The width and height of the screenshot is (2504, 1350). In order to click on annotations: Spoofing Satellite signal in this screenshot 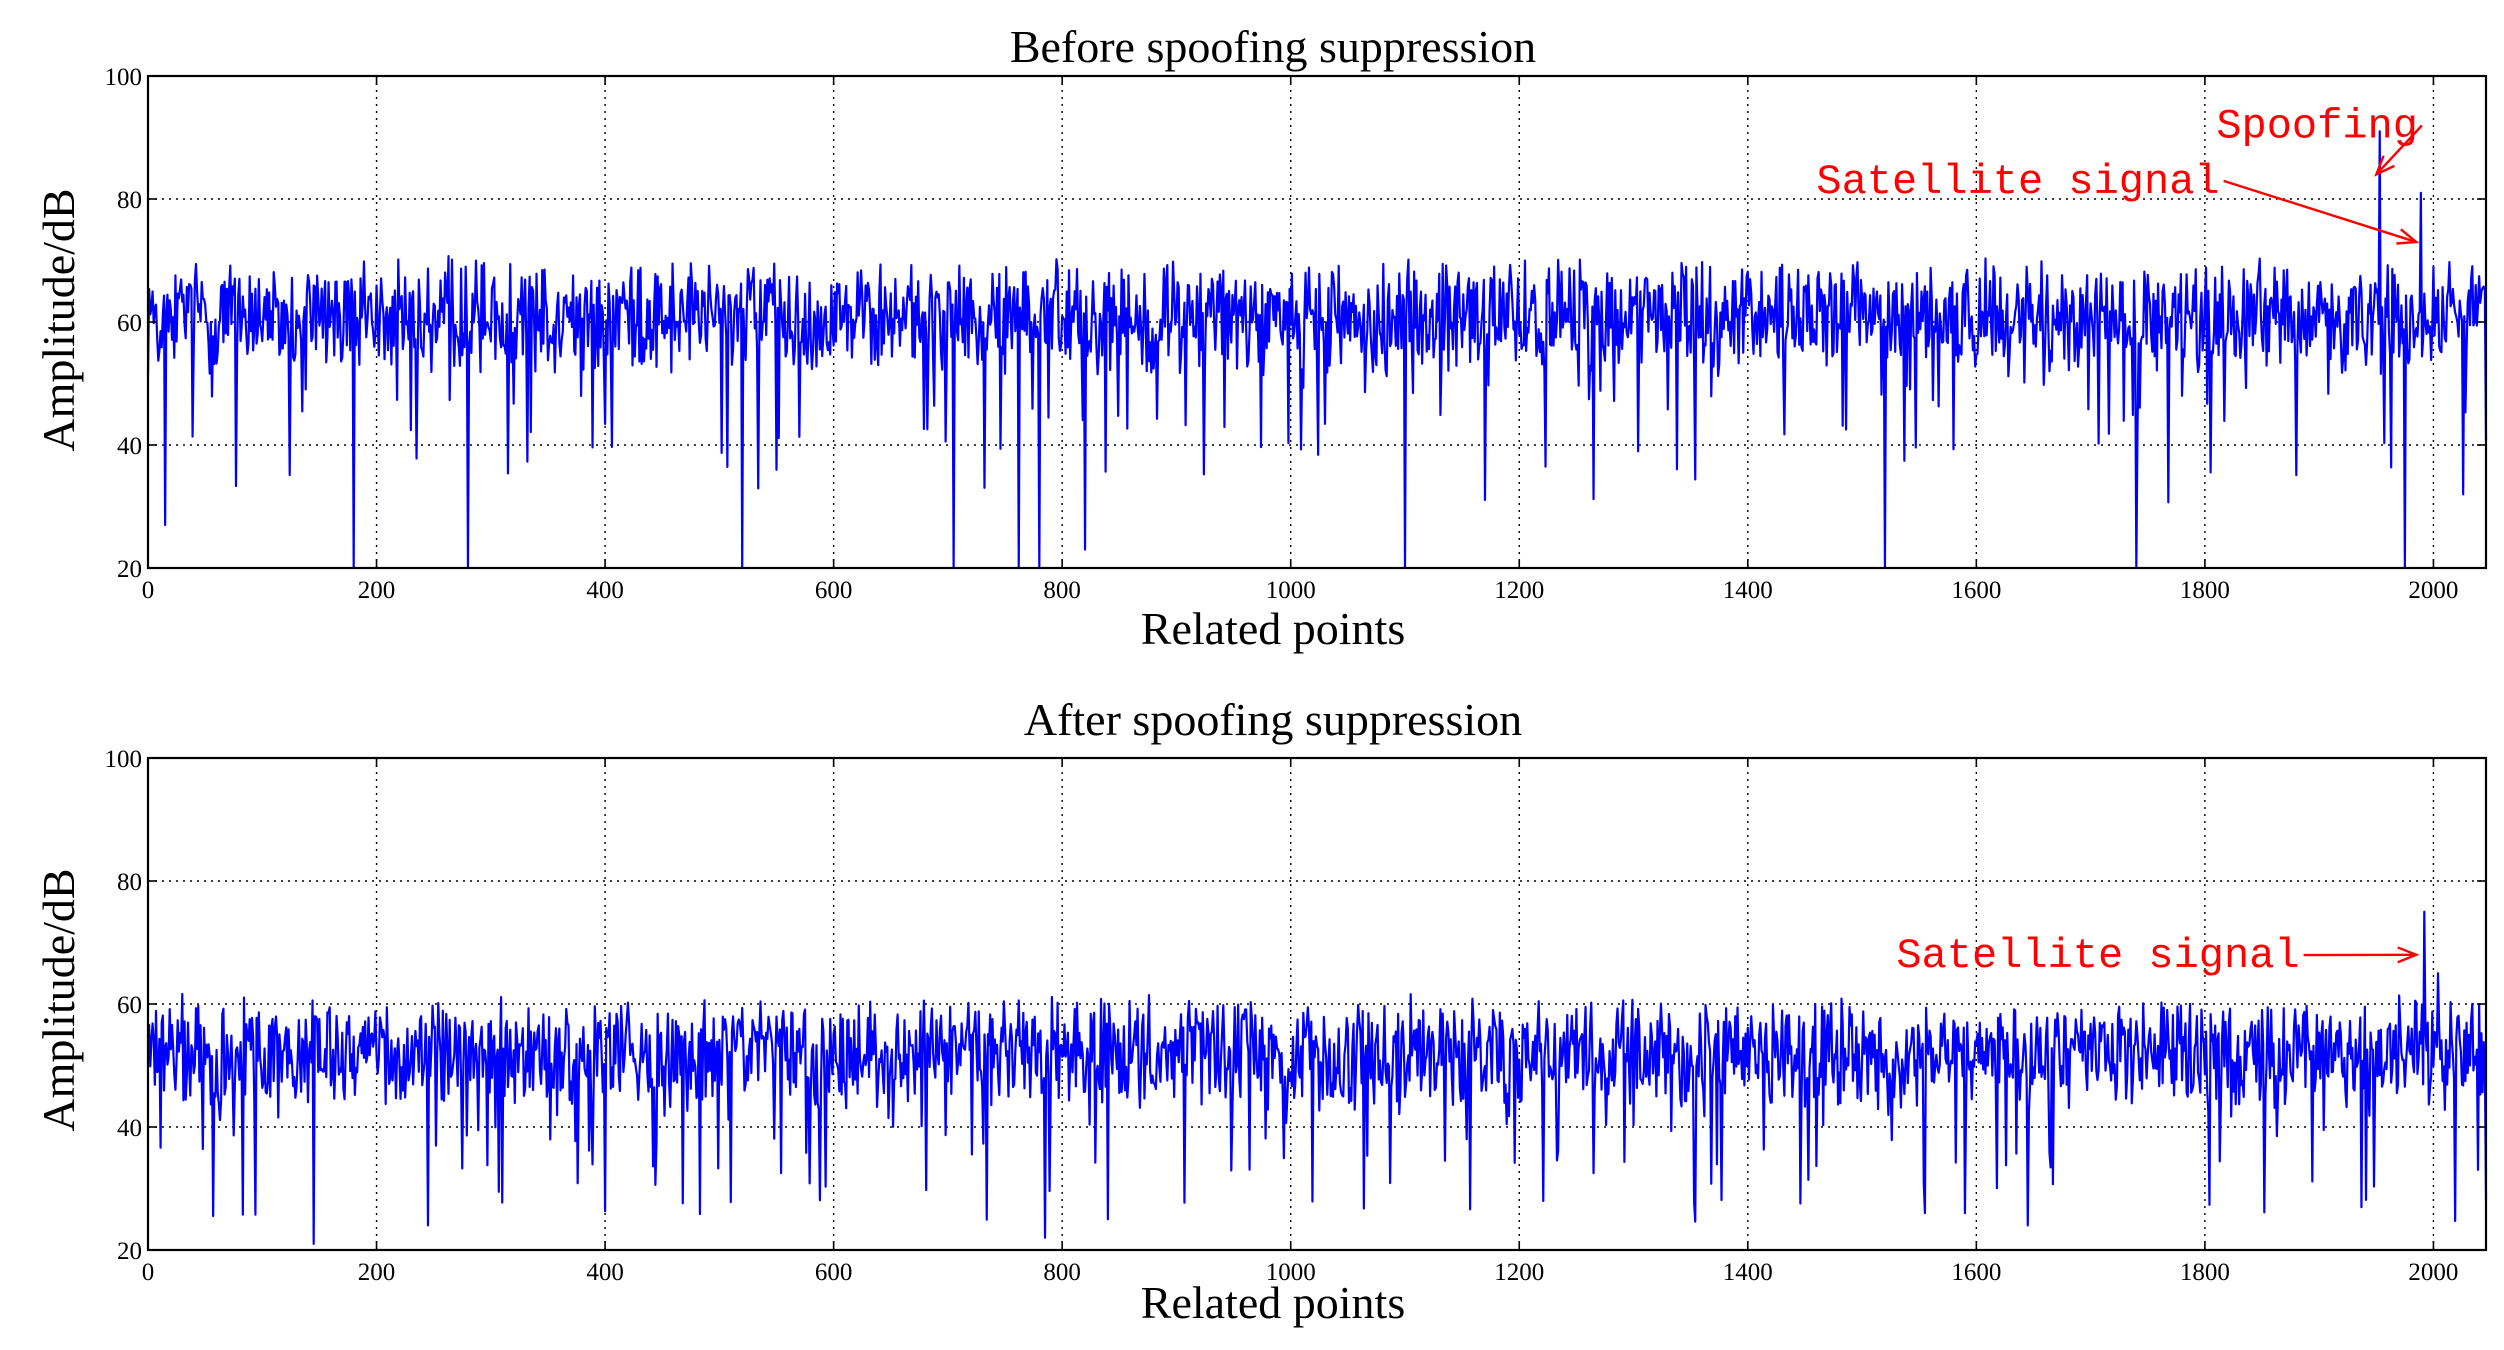, I will do `click(2119, 174)`.